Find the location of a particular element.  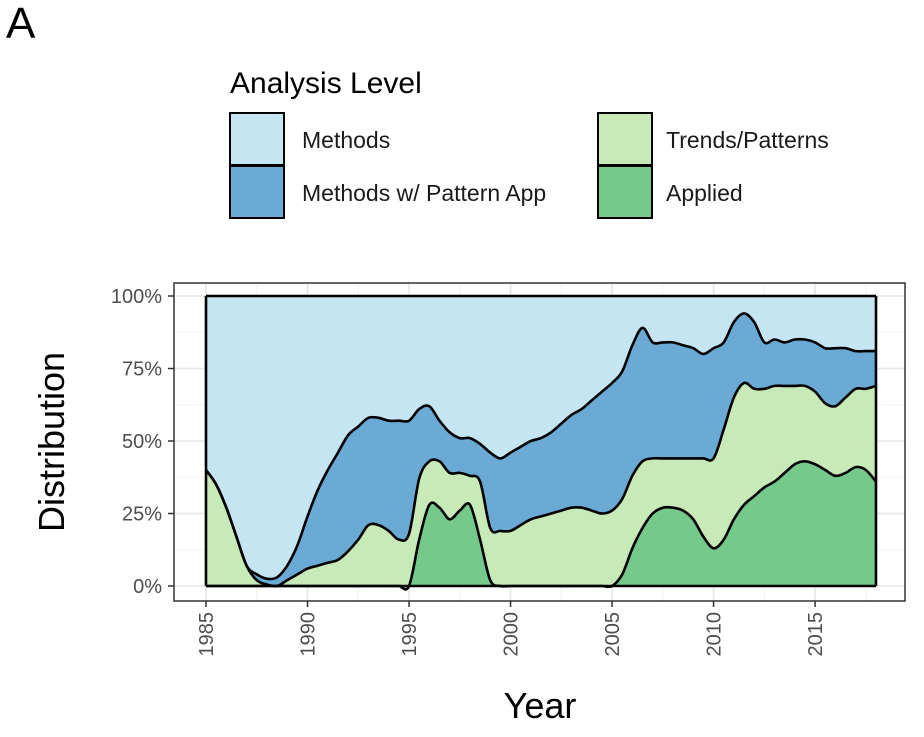

area-applied is located at coordinates (541, 525).